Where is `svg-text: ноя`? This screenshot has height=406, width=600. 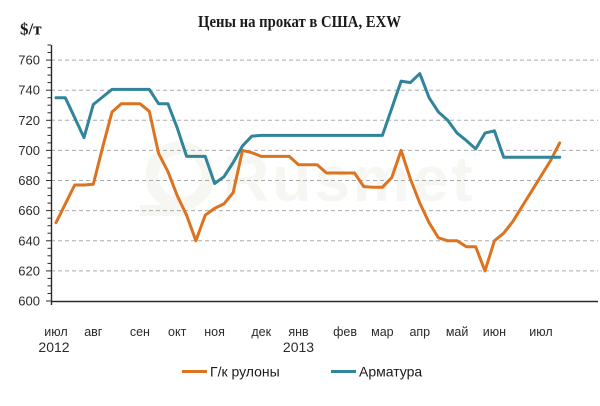 svg-text: ноя is located at coordinates (214, 332).